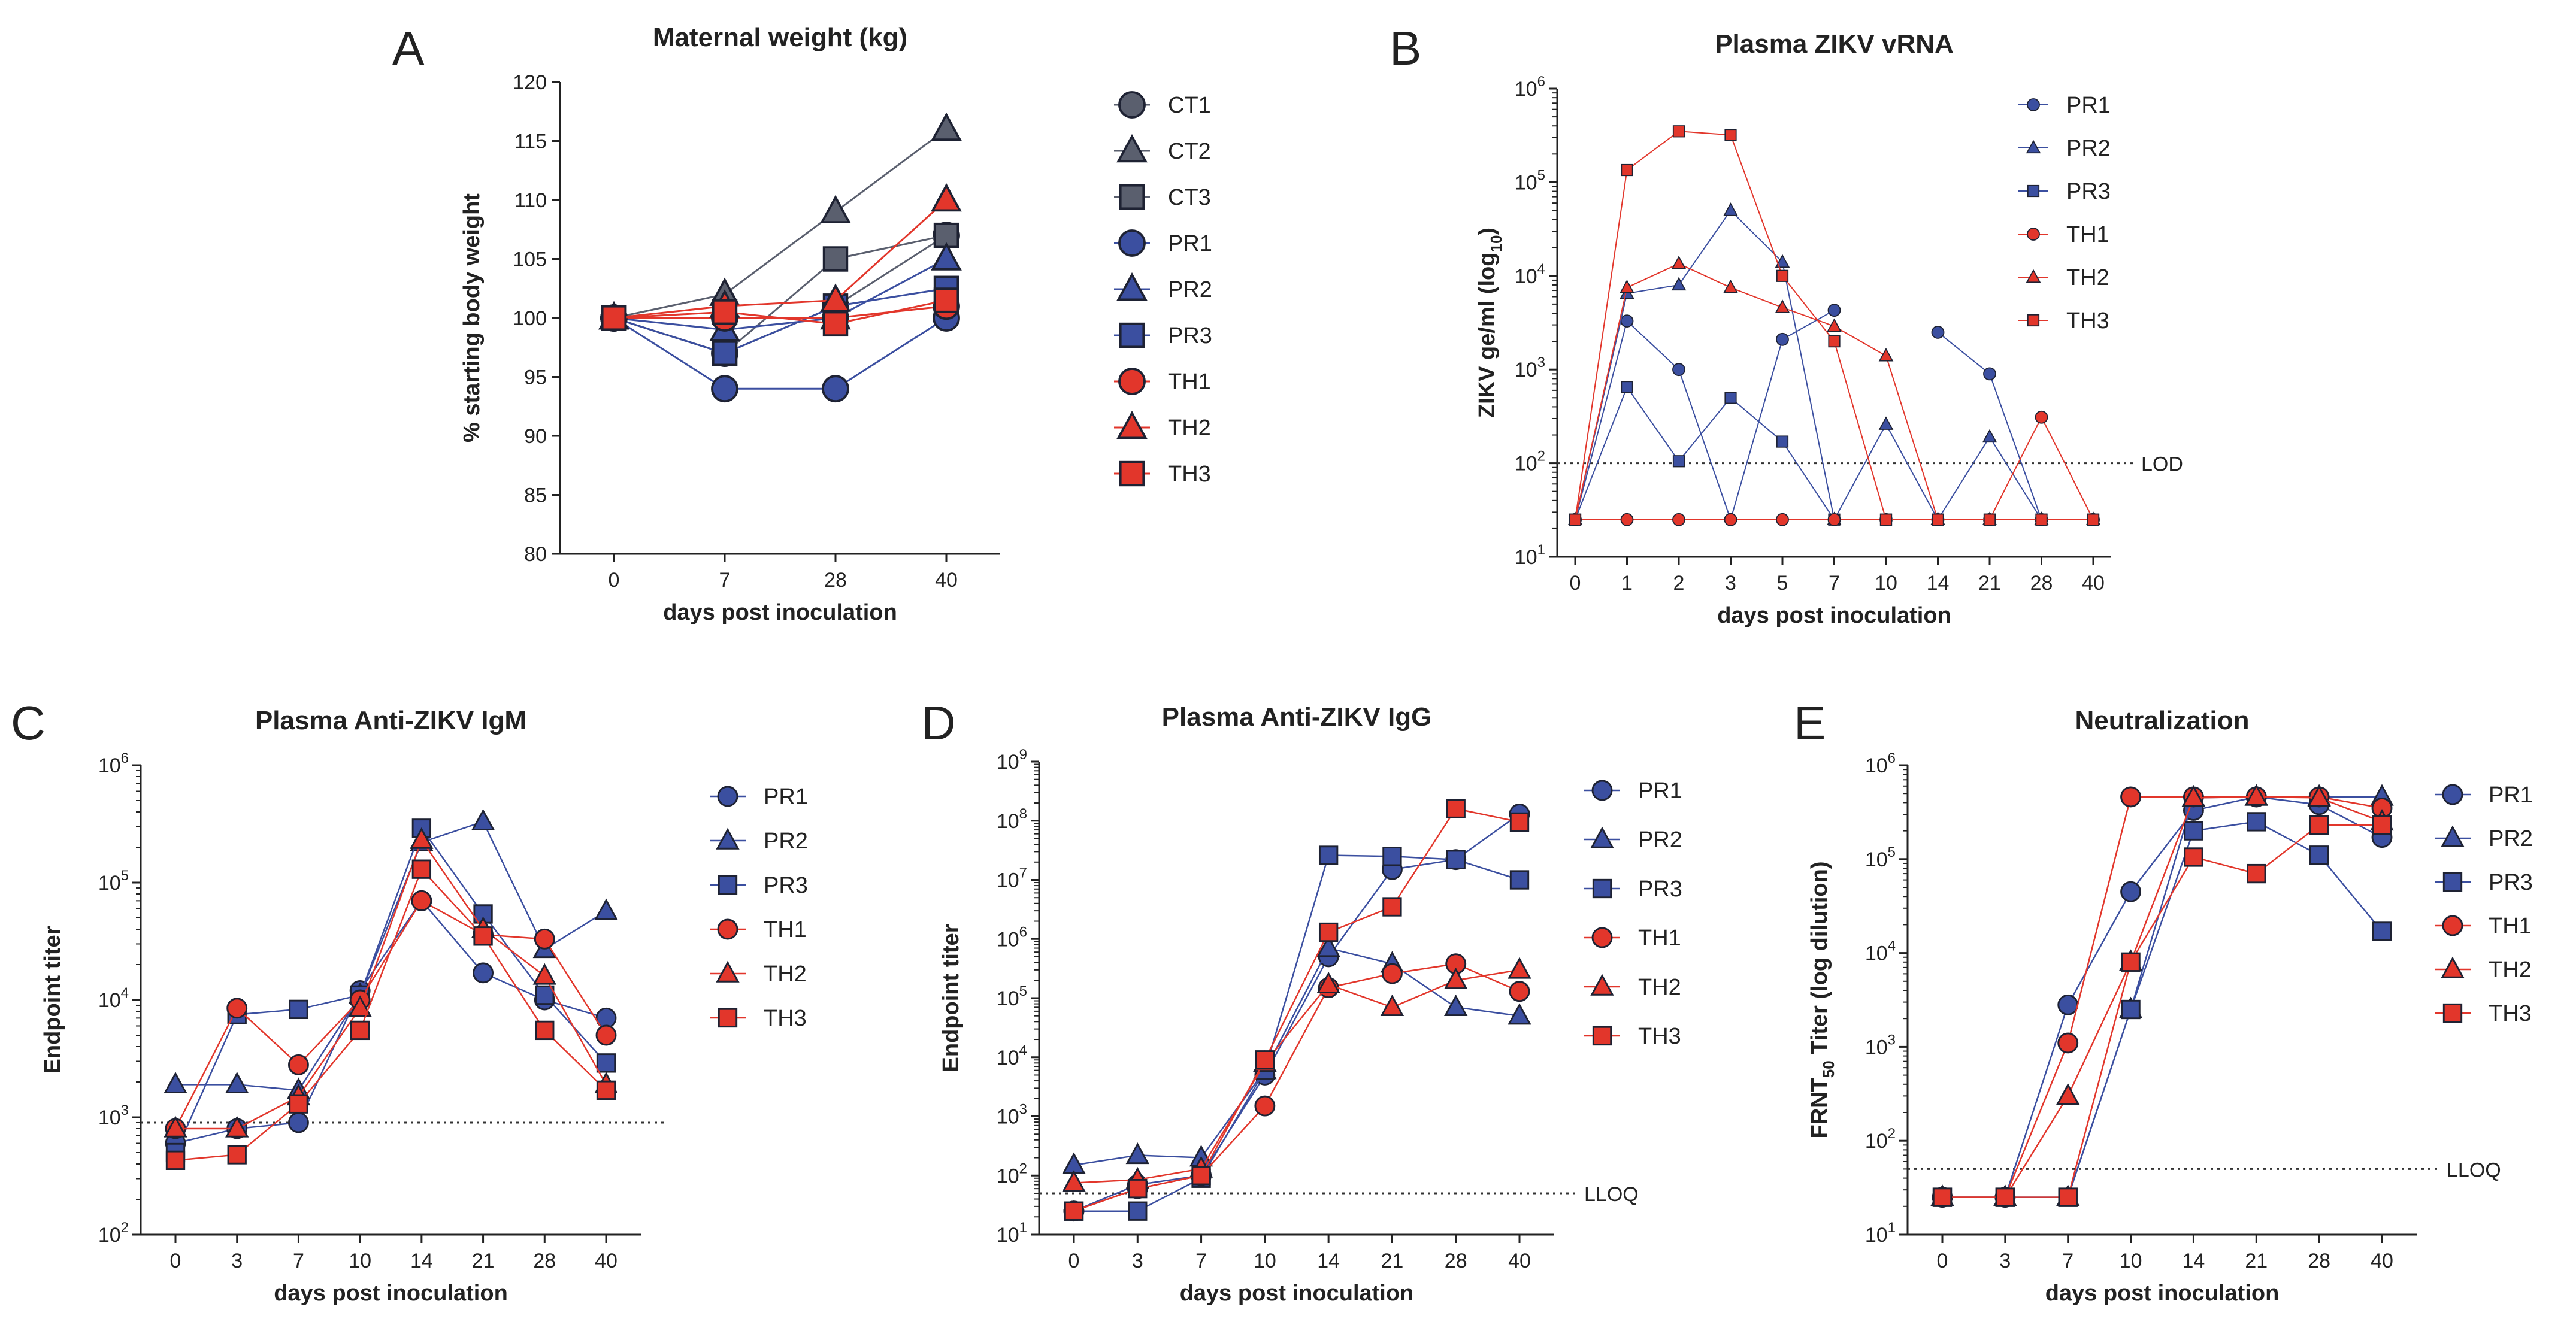 This screenshot has width=2576, height=1340. I want to click on series-pr2, so click(391, 953).